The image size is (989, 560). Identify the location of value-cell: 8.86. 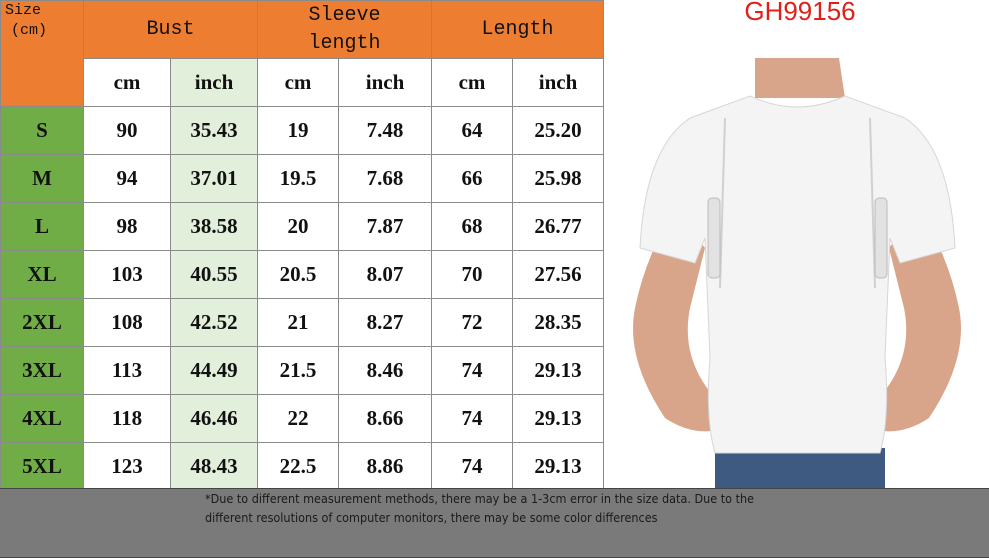
(385, 466).